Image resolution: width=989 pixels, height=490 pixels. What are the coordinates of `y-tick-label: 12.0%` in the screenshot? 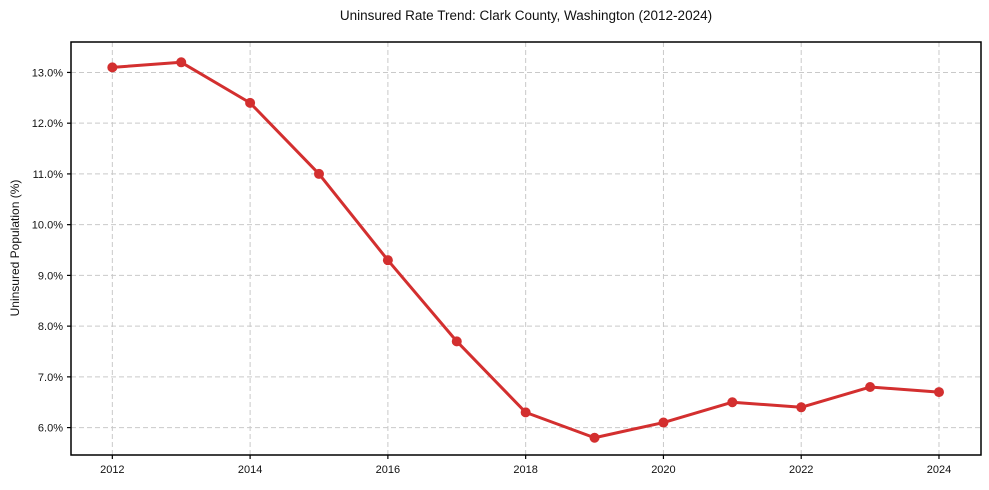 It's located at (47, 124).